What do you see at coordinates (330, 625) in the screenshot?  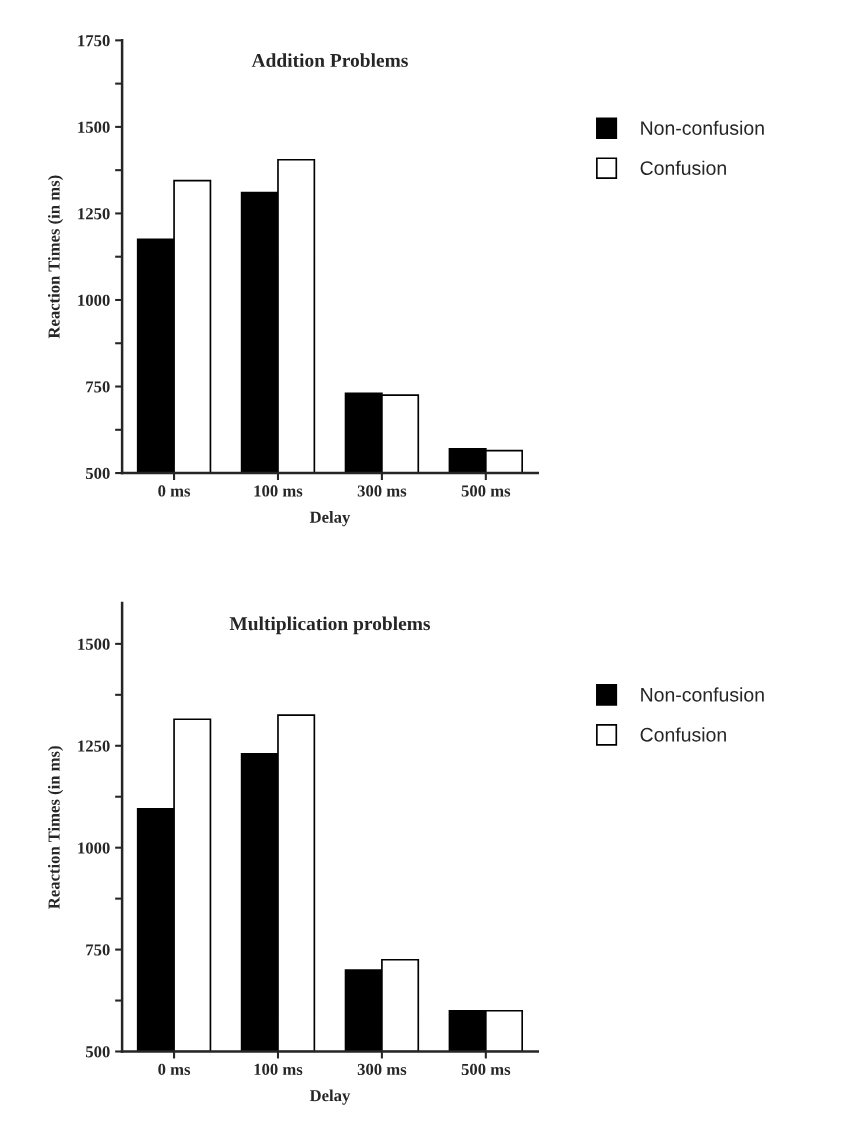 I see `text: Multiplication problems` at bounding box center [330, 625].